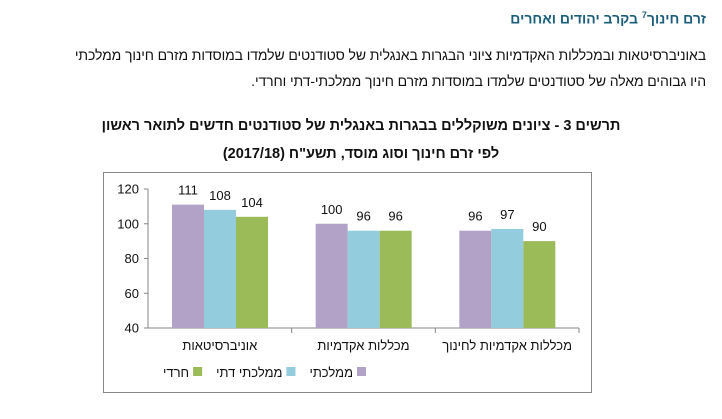 Image resolution: width=722 pixels, height=419 pixels. Describe the element at coordinates (132, 328) in the screenshot. I see `y-tick-label: 40` at that location.